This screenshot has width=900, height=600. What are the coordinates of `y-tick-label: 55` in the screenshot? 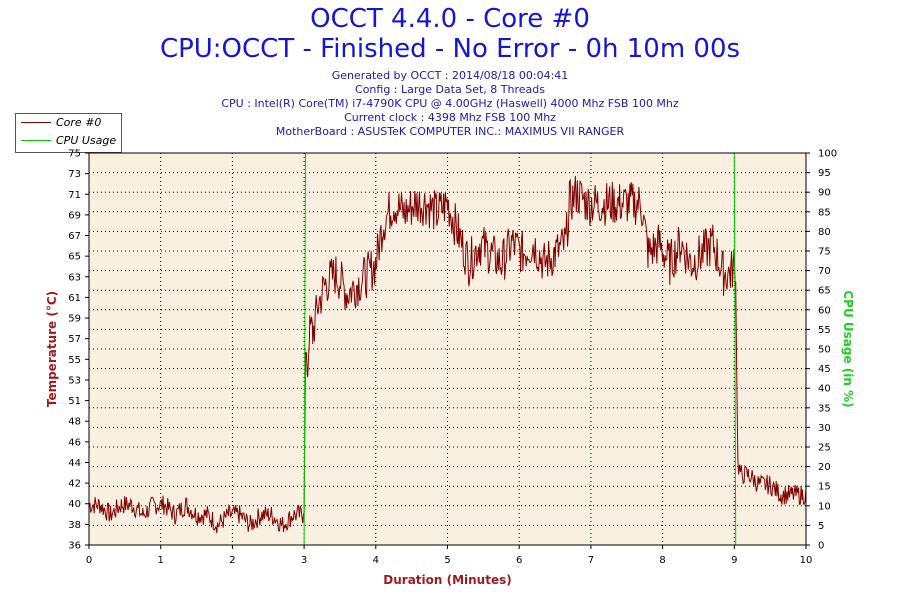 It's located at (74, 360).